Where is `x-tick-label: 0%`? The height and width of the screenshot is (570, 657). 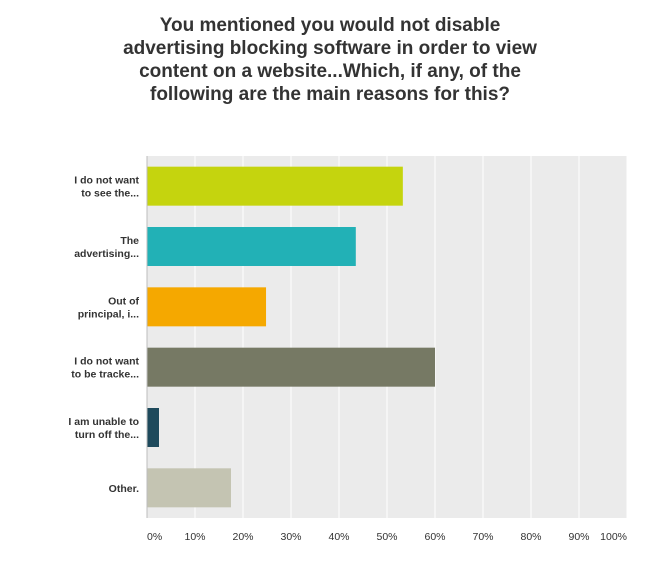
x-tick-label: 0% is located at coordinates (154, 537).